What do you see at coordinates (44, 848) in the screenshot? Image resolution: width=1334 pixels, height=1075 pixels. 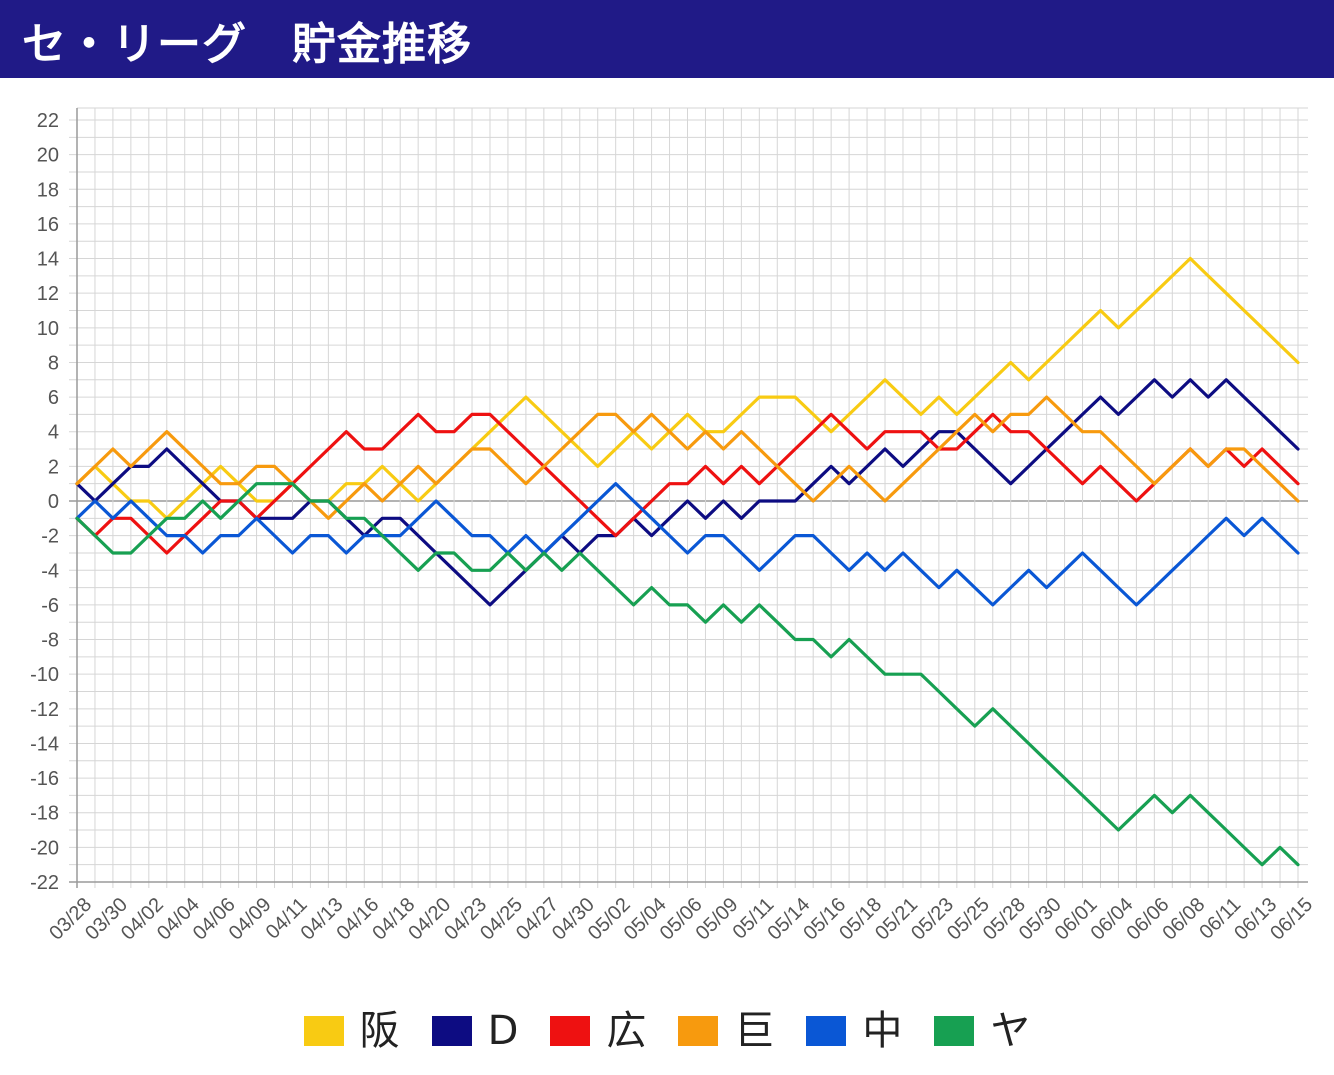 I see `y-tick-label: -20` at bounding box center [44, 848].